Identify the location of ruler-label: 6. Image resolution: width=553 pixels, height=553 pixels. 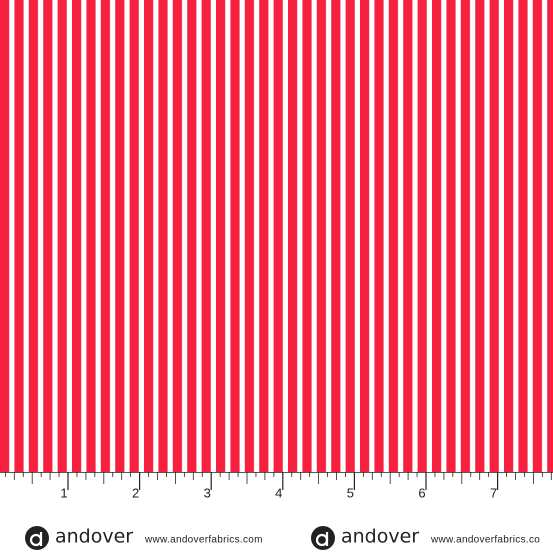
(421, 492).